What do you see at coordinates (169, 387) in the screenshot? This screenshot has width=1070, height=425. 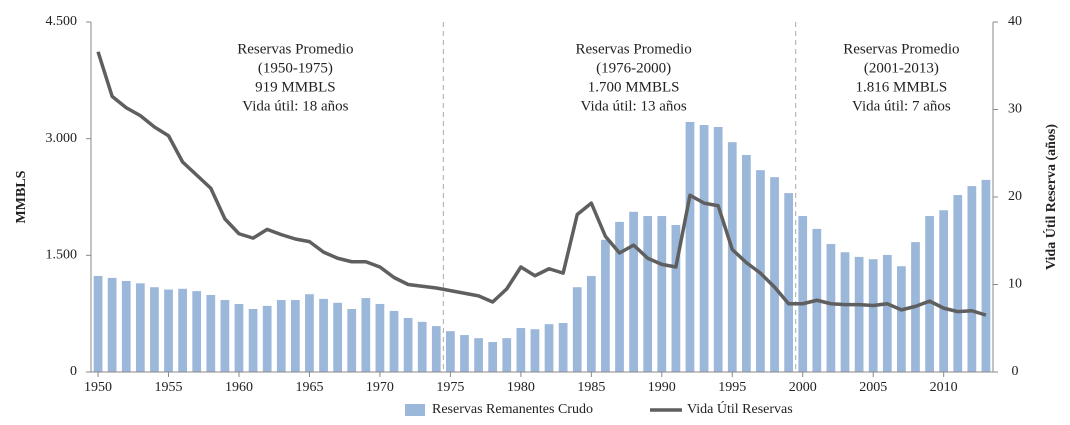 I see `x-tick-label: 1955` at bounding box center [169, 387].